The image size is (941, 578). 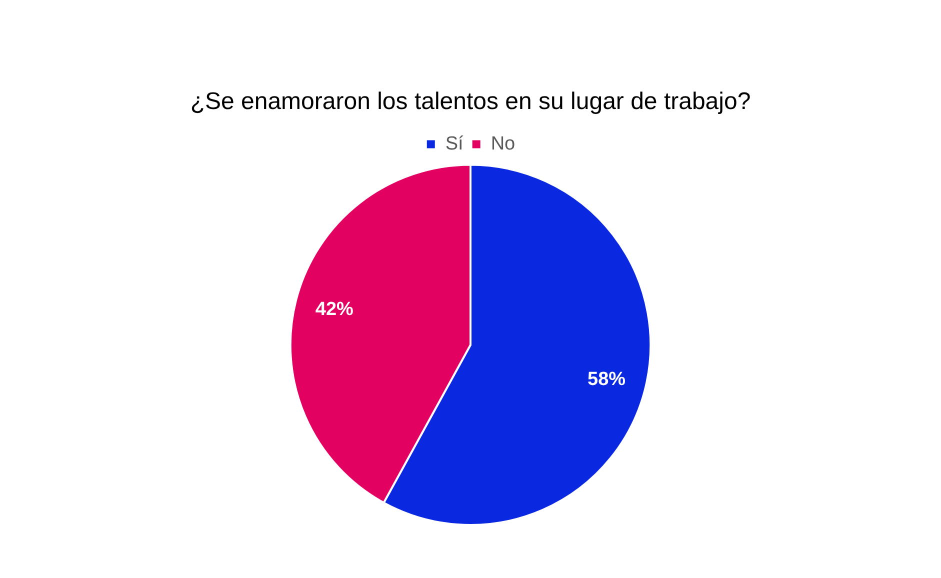 I want to click on data-label: 58%, so click(x=607, y=379).